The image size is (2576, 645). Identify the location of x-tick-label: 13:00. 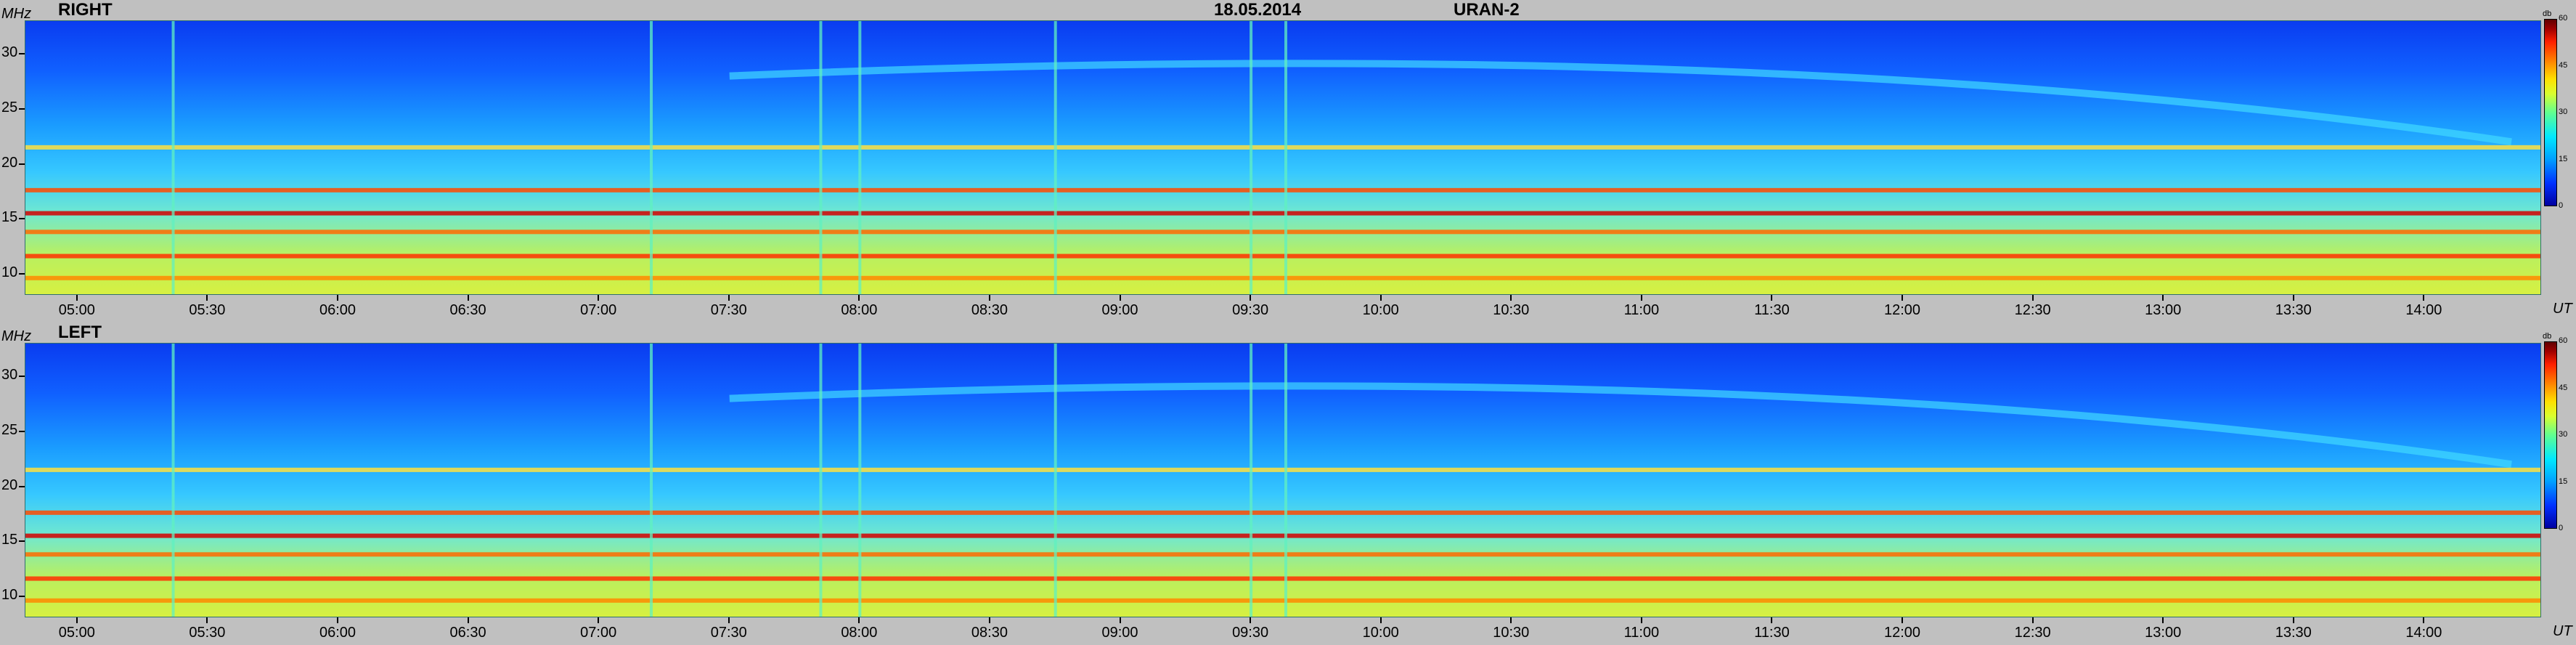
(2163, 633).